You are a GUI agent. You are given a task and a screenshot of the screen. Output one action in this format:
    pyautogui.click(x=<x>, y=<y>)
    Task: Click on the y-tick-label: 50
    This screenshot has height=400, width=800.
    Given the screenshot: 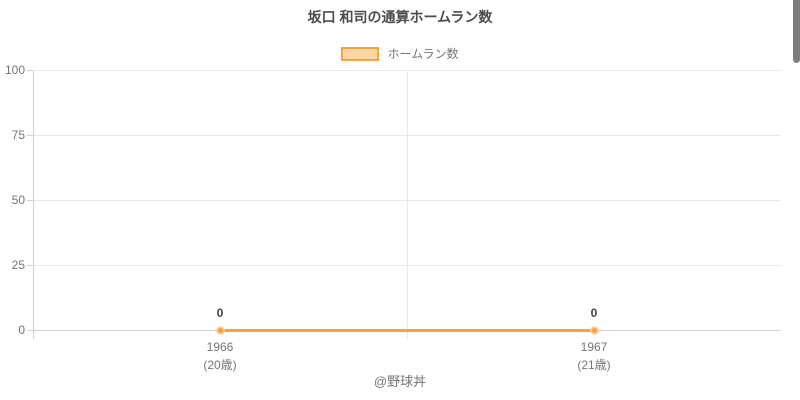 What is the action you would take?
    pyautogui.click(x=18, y=200)
    